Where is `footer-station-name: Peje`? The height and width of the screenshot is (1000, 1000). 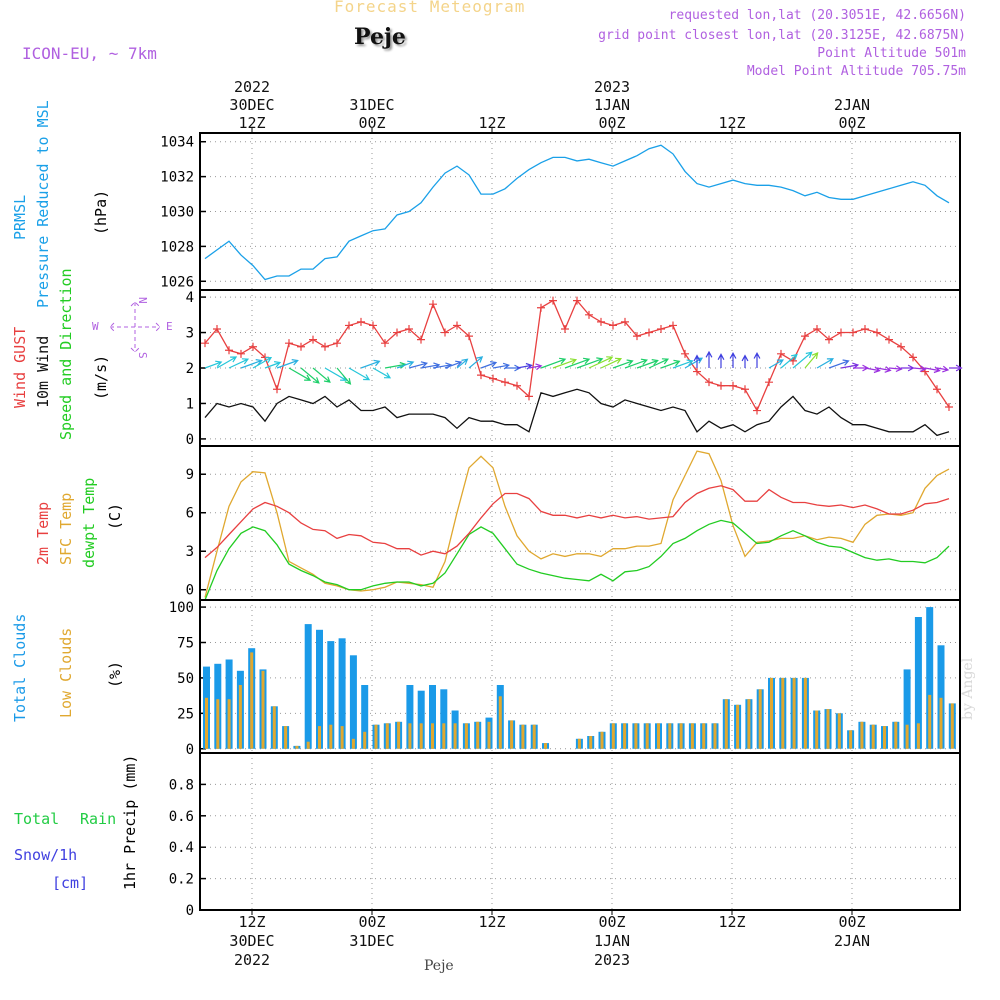 footer-station-name: Peje is located at coordinates (439, 966).